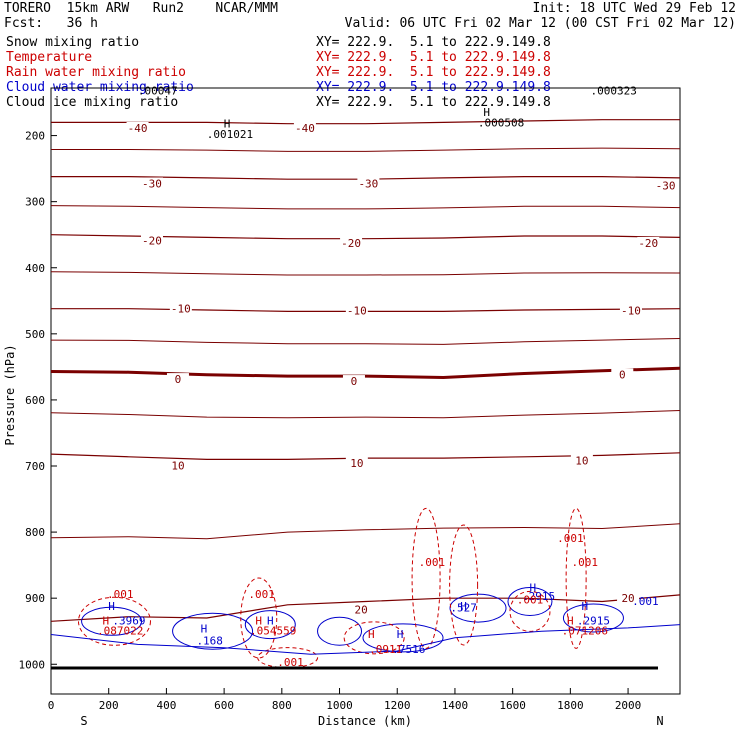 The width and height of the screenshot is (740, 740). What do you see at coordinates (628, 705) in the screenshot?
I see `x-tick-label: 2000` at bounding box center [628, 705].